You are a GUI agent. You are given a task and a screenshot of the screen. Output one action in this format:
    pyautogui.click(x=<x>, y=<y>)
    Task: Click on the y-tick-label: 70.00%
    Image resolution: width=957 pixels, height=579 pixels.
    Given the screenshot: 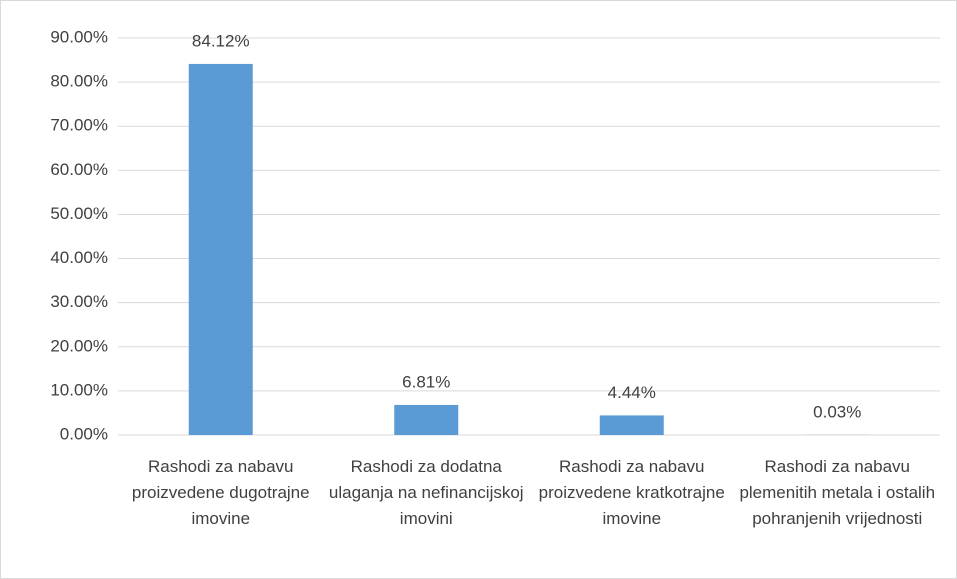 What is the action you would take?
    pyautogui.click(x=79, y=125)
    